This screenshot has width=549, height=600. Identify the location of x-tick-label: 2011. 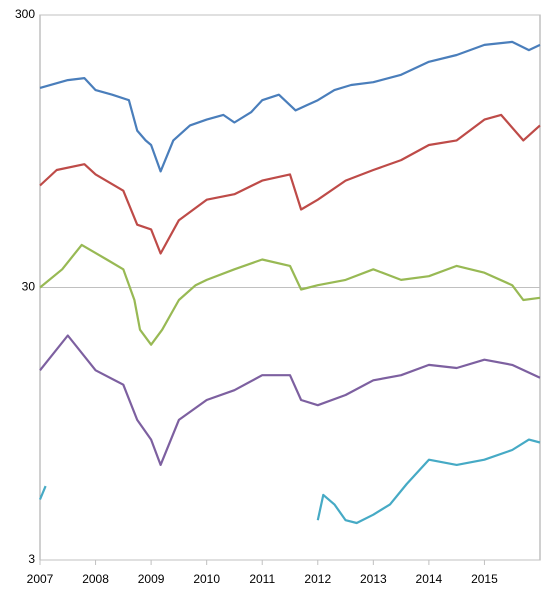
(262, 579).